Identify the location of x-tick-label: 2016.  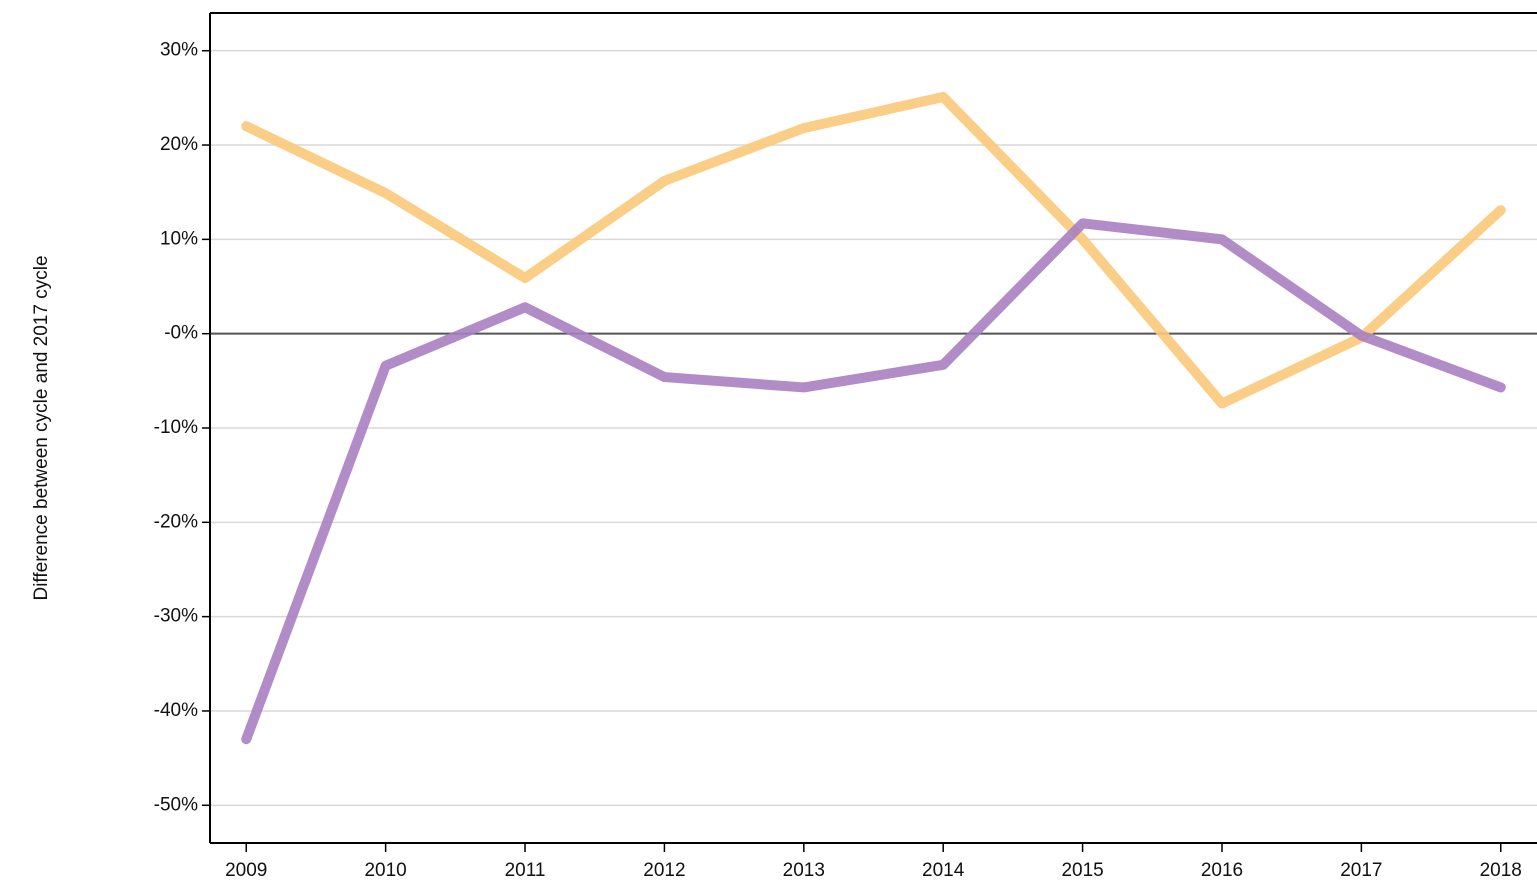
(1222, 870).